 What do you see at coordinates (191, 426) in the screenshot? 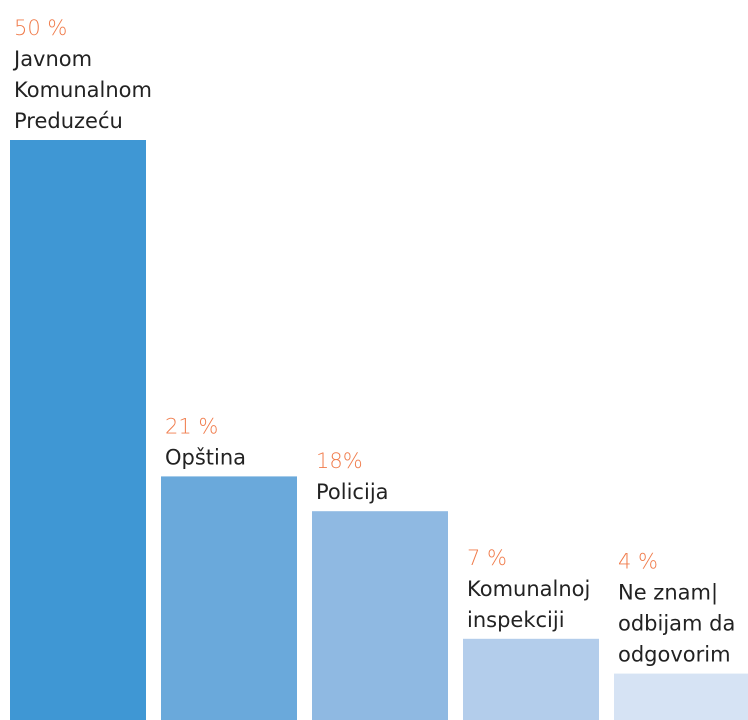
I see `value-label: 21 %` at bounding box center [191, 426].